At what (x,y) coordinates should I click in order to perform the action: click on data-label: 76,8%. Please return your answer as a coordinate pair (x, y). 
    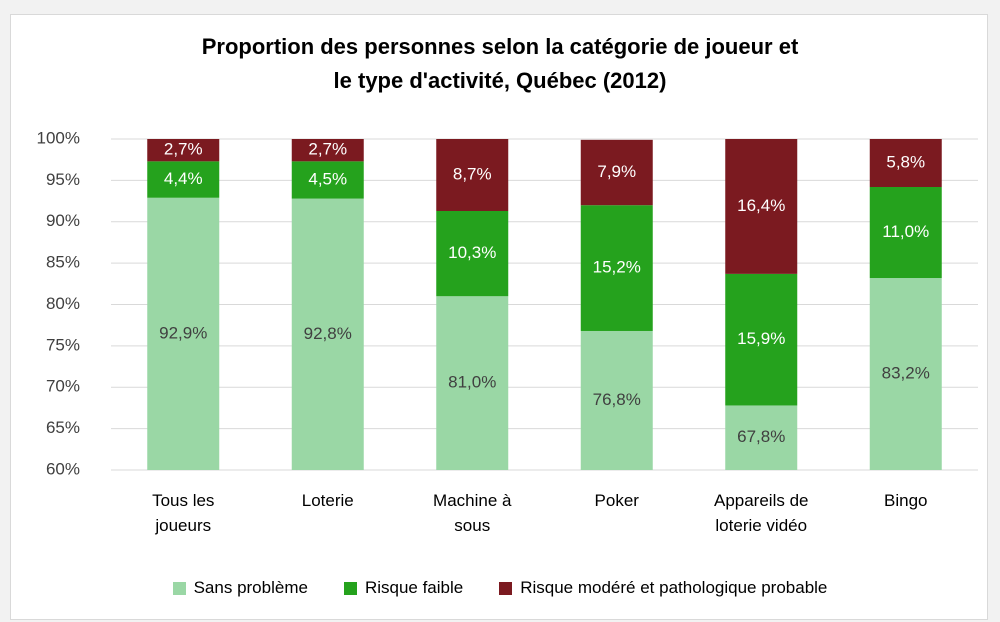
    Looking at the image, I should click on (617, 399).